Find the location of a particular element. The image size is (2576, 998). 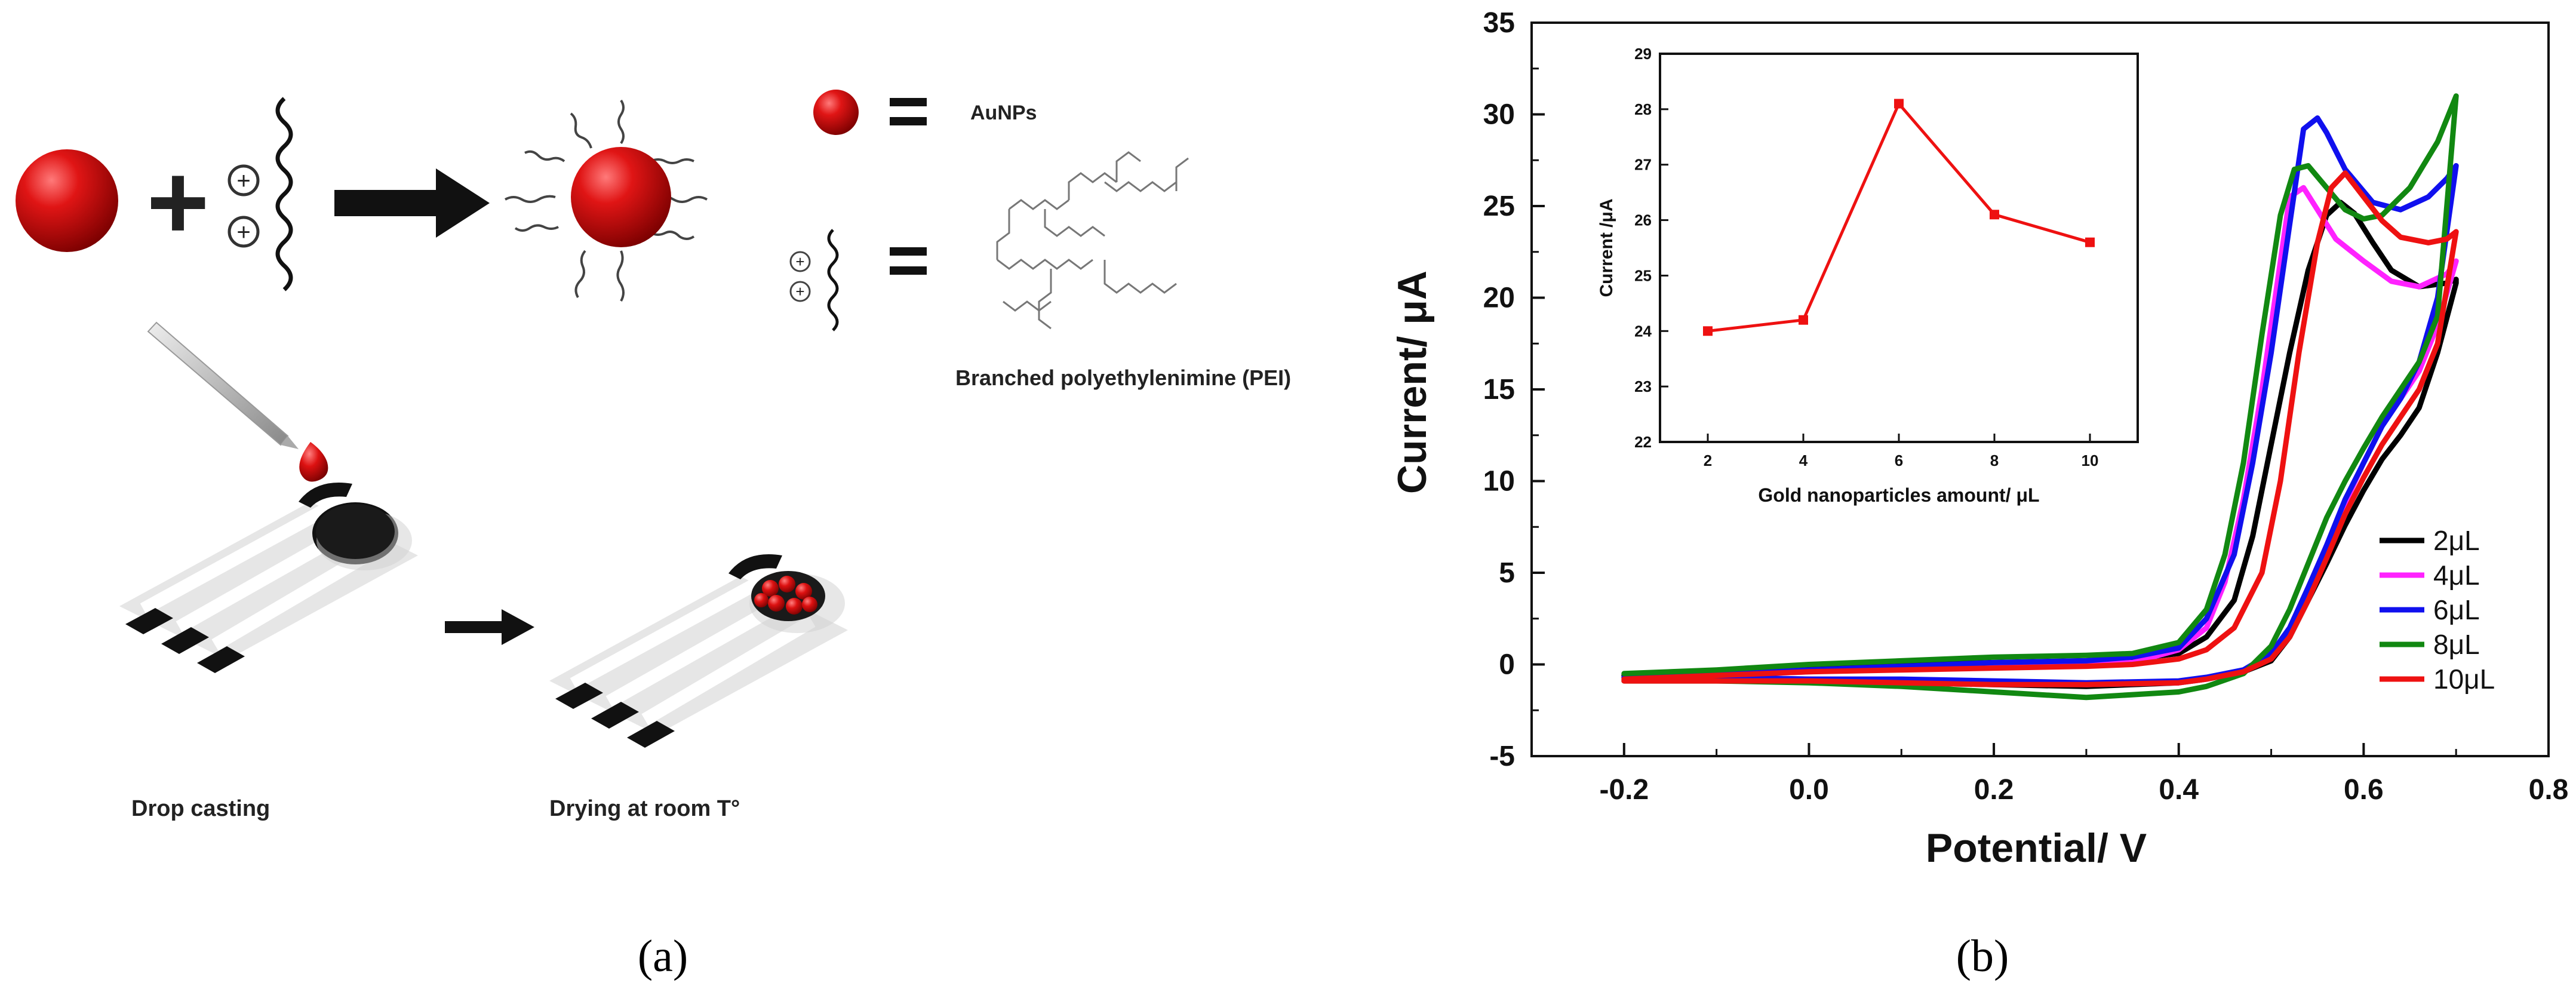

drying-label: Drying at room T° is located at coordinates (644, 808).